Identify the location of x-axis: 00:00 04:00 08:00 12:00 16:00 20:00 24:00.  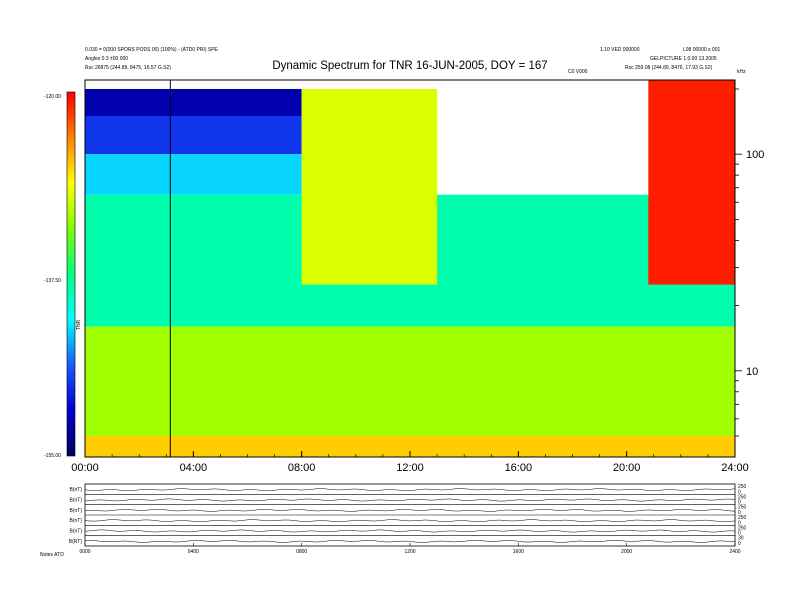
(410, 462).